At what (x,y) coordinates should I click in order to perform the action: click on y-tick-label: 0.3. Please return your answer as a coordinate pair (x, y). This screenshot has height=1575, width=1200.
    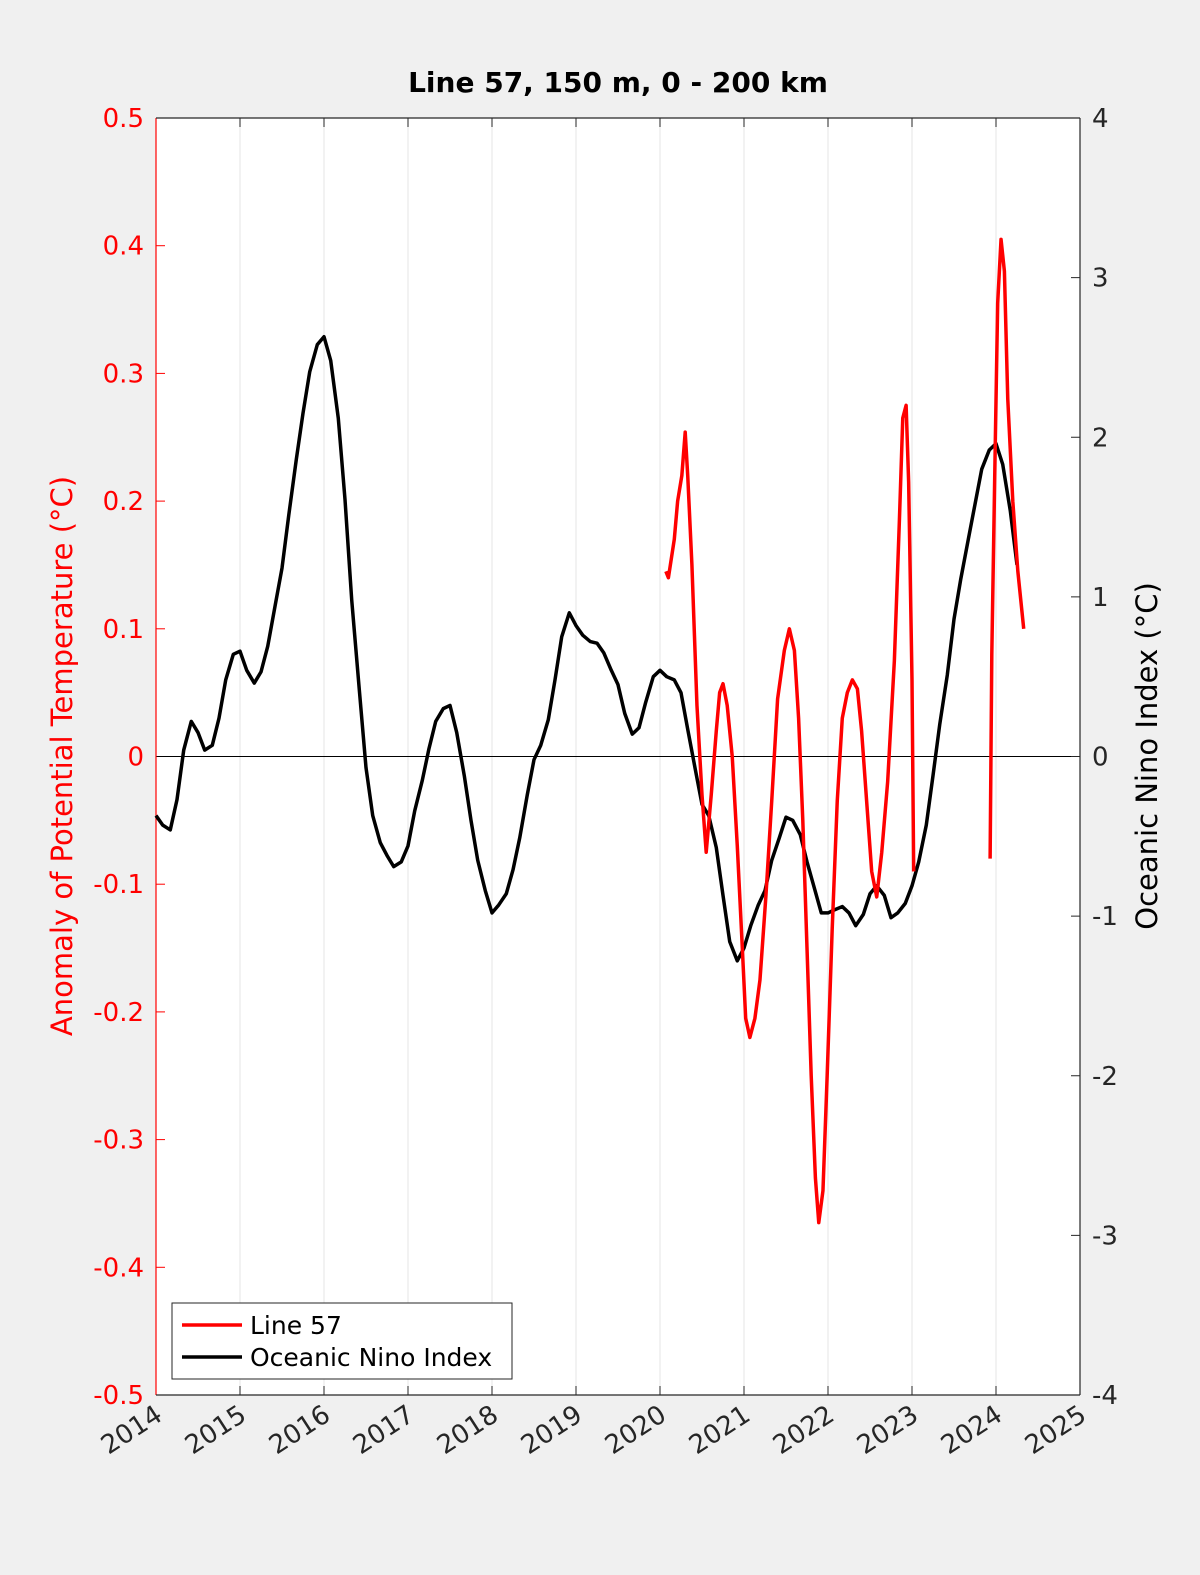
    Looking at the image, I should click on (123, 374).